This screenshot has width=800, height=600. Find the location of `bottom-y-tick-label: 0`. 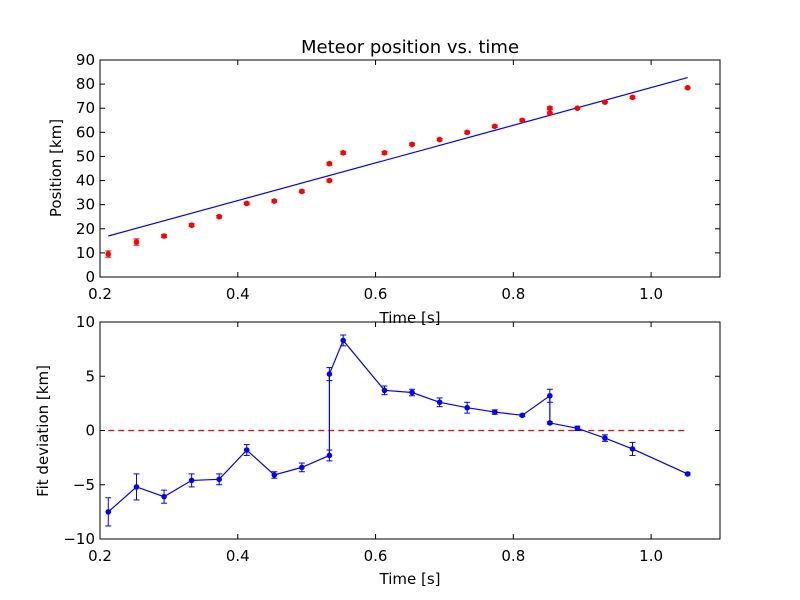

bottom-y-tick-label: 0 is located at coordinates (90, 431).